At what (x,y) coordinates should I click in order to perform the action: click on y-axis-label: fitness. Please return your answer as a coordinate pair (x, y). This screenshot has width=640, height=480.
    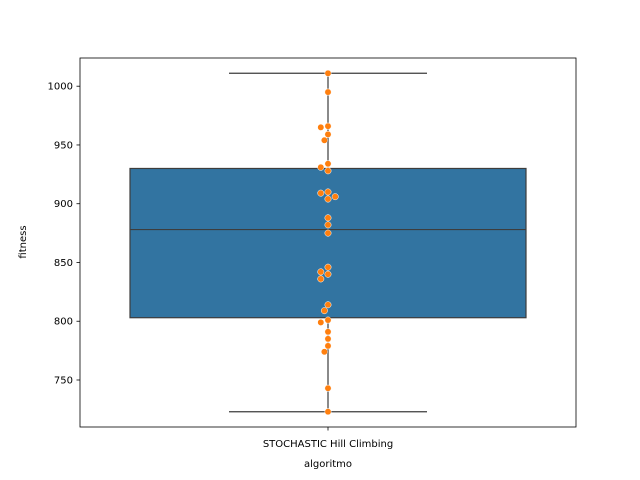
    Looking at the image, I should click on (23, 241).